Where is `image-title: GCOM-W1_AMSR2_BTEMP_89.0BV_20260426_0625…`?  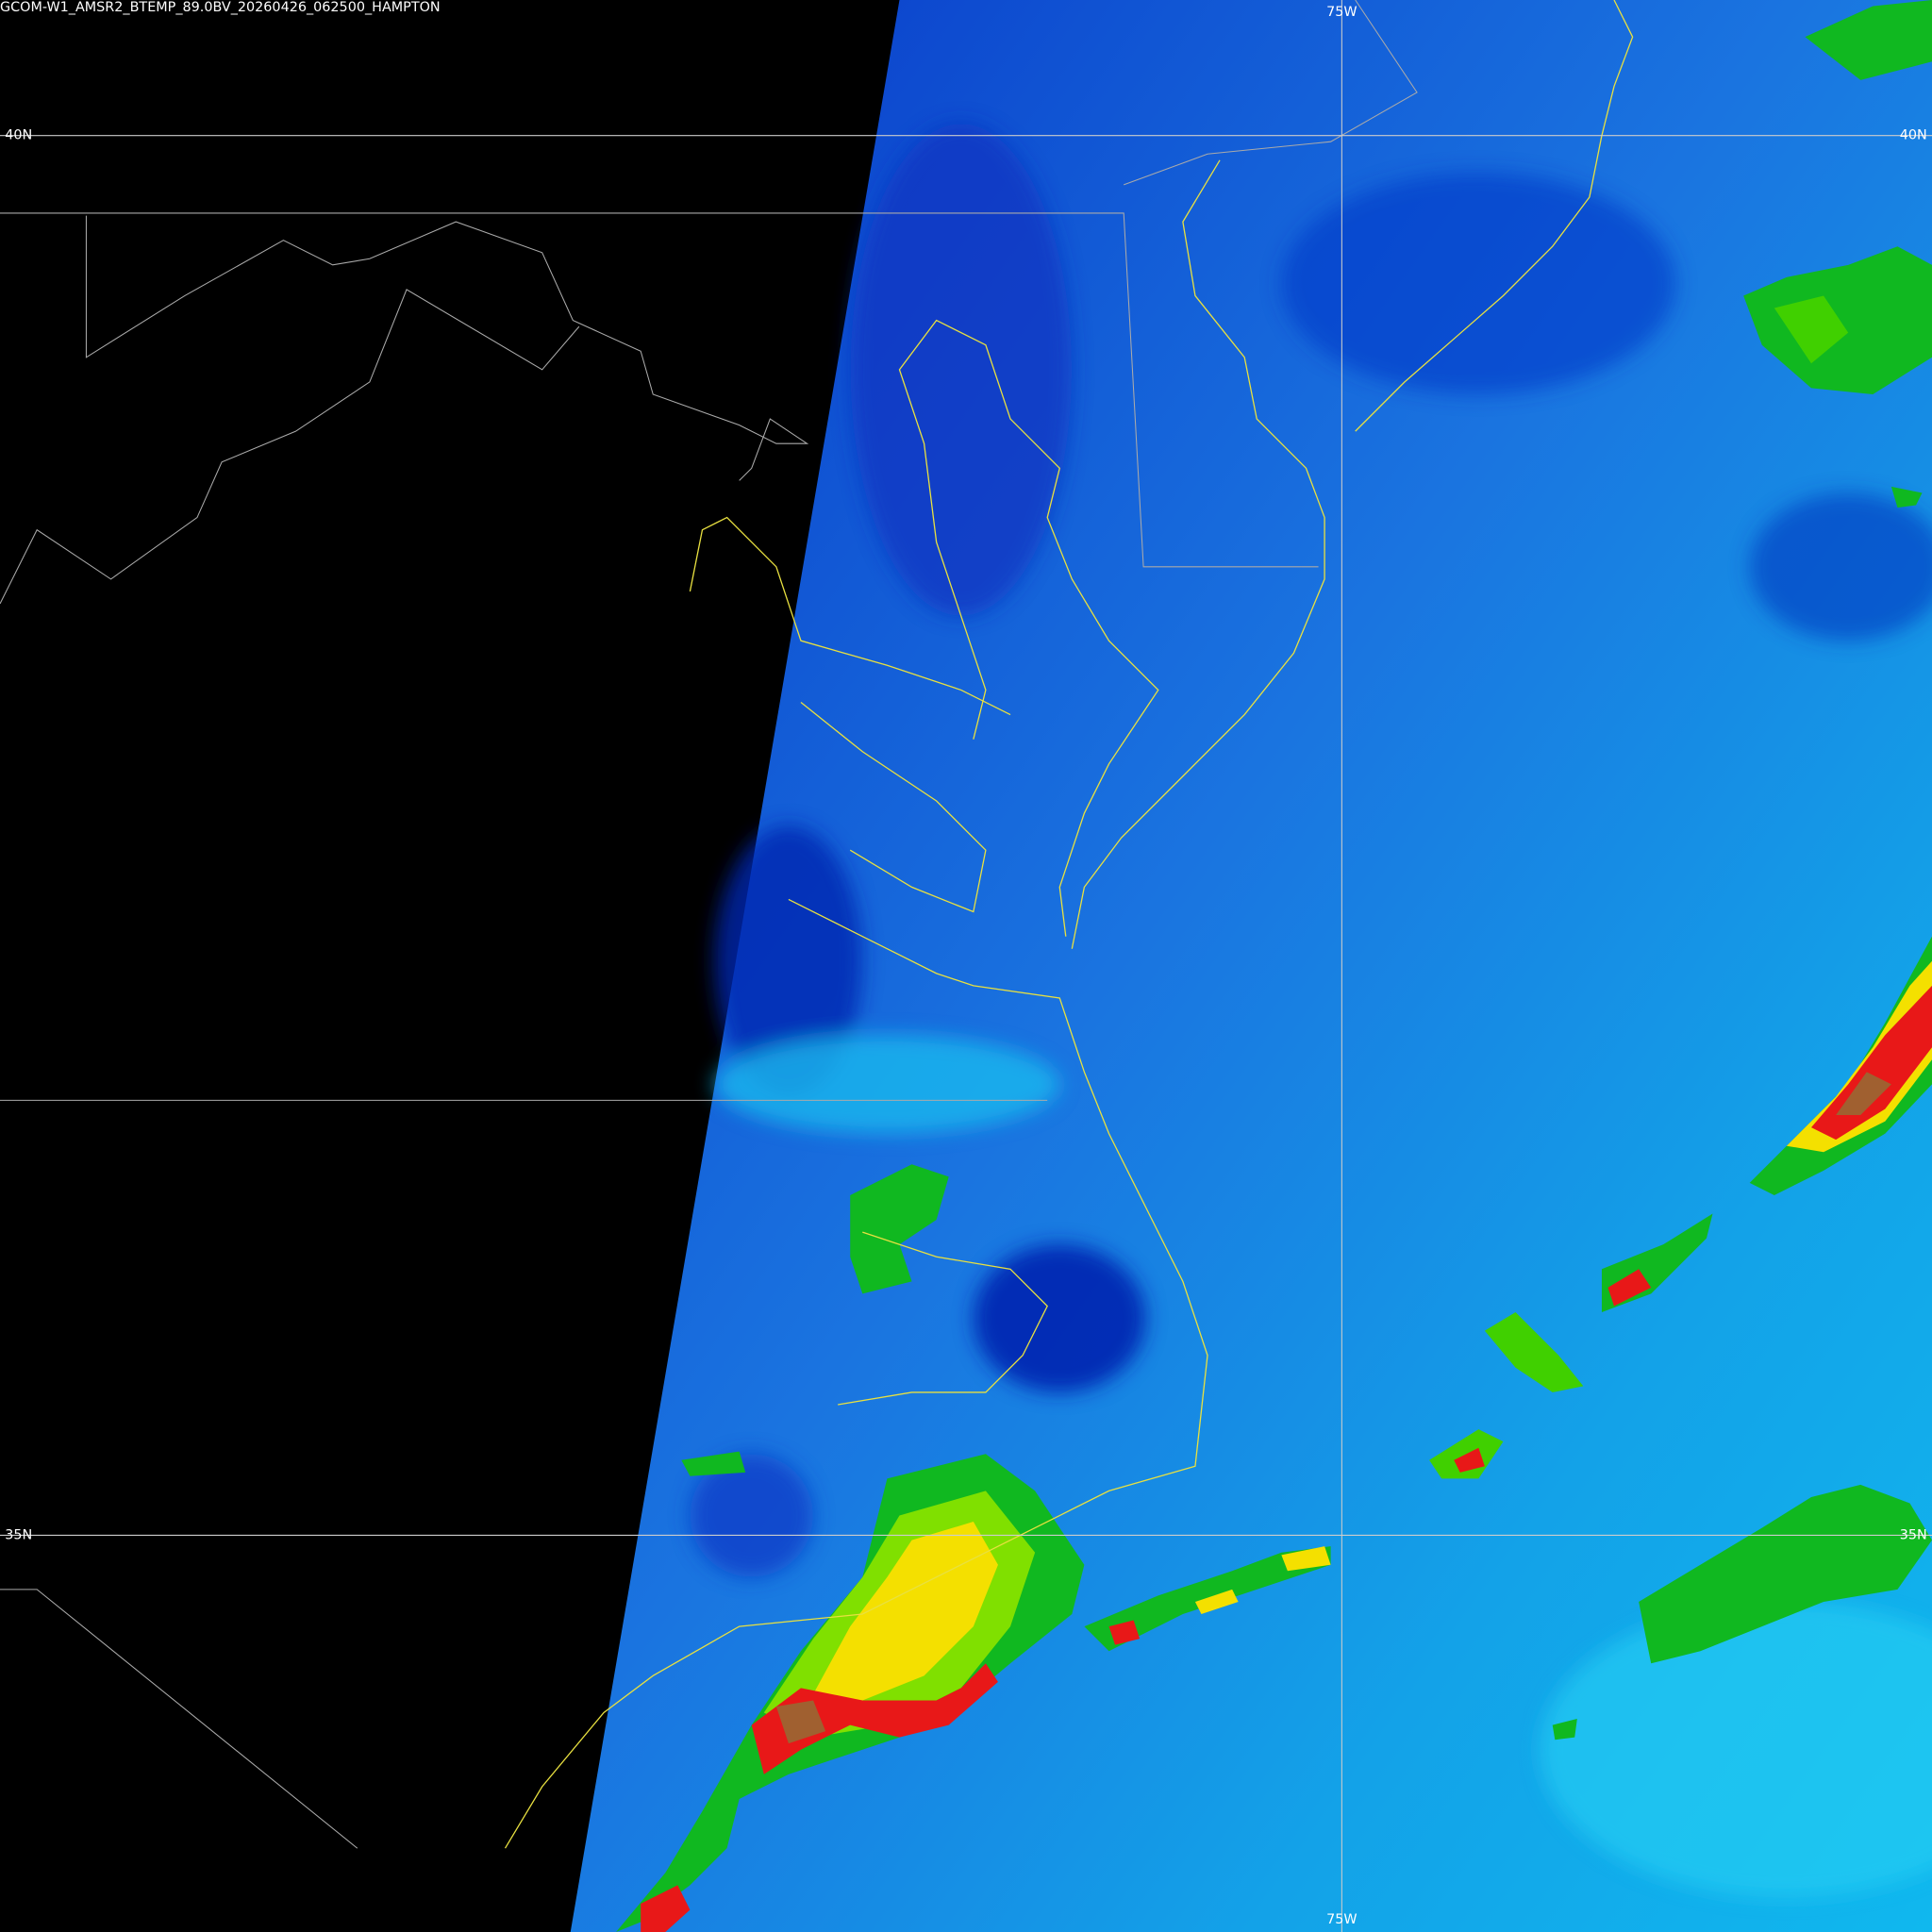
image-title: GCOM-W1_AMSR2_BTEMP_89.0BV_20260426_0625… is located at coordinates (220, 8).